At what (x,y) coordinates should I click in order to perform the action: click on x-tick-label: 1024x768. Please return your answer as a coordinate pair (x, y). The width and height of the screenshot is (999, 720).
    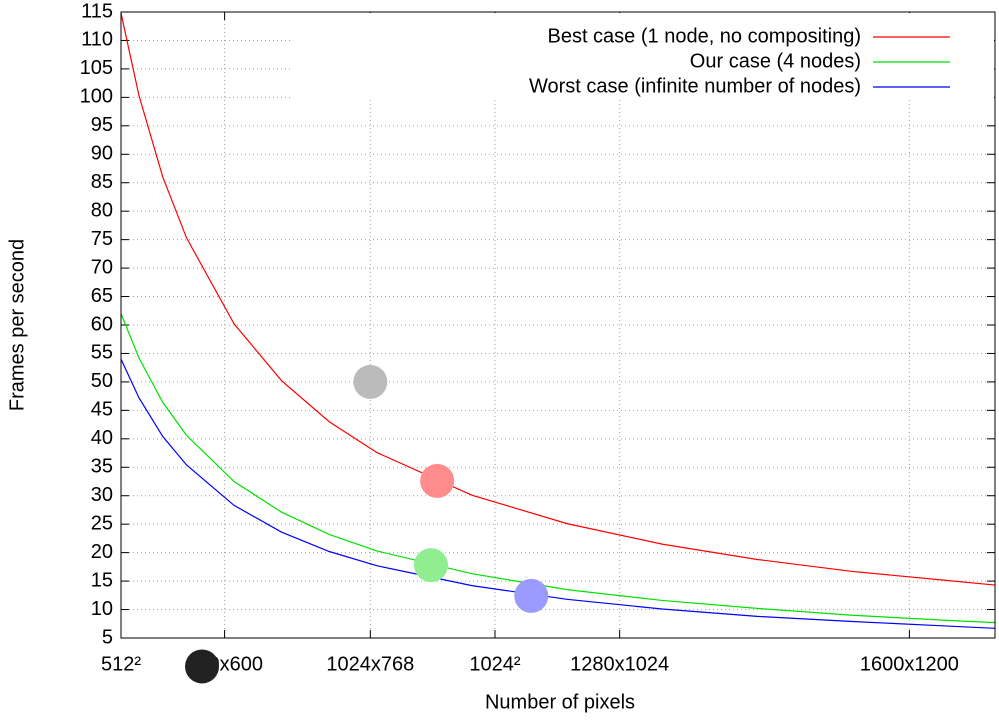
    Looking at the image, I should click on (370, 664).